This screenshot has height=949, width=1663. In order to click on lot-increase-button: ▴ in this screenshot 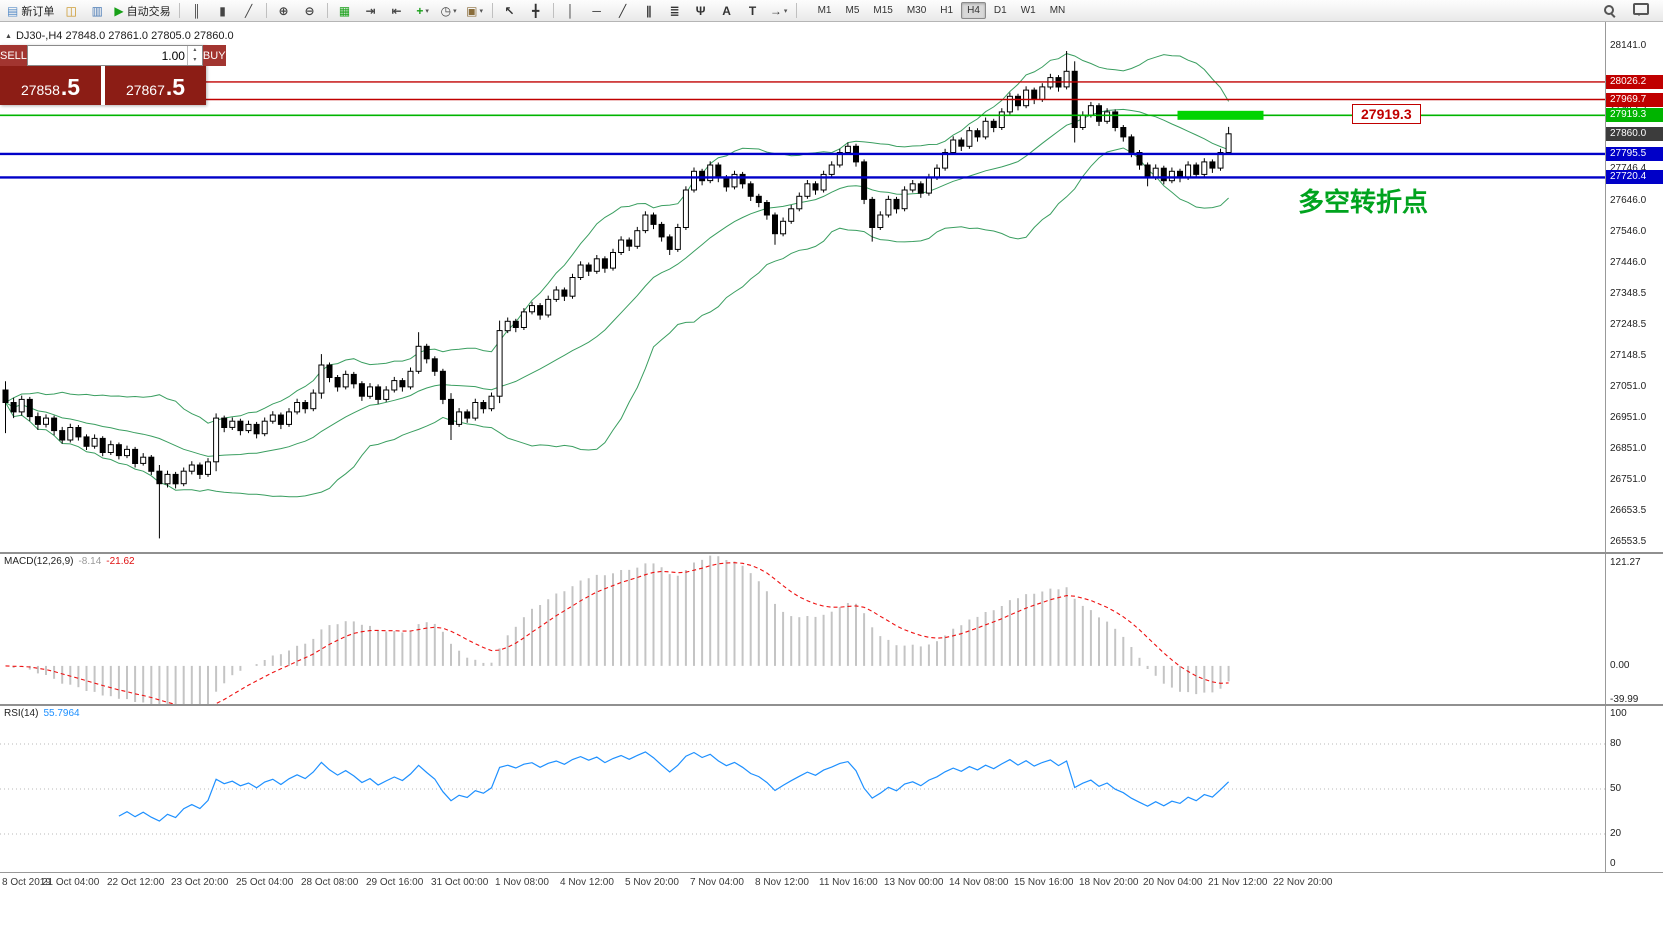, I will do `click(195, 50)`.